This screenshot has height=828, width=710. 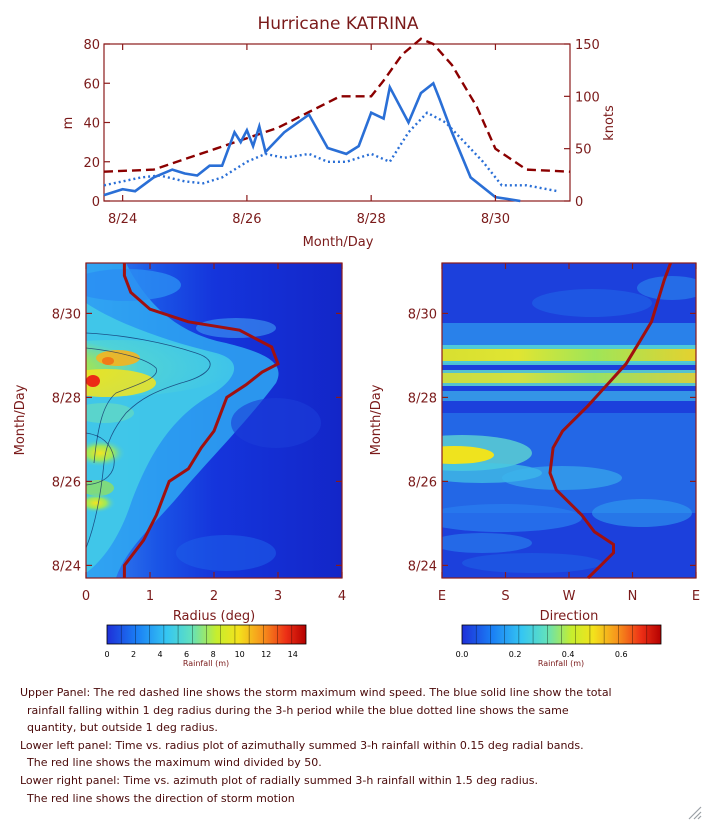 I want to click on colorbar-tick-label: 2, so click(x=133, y=654).